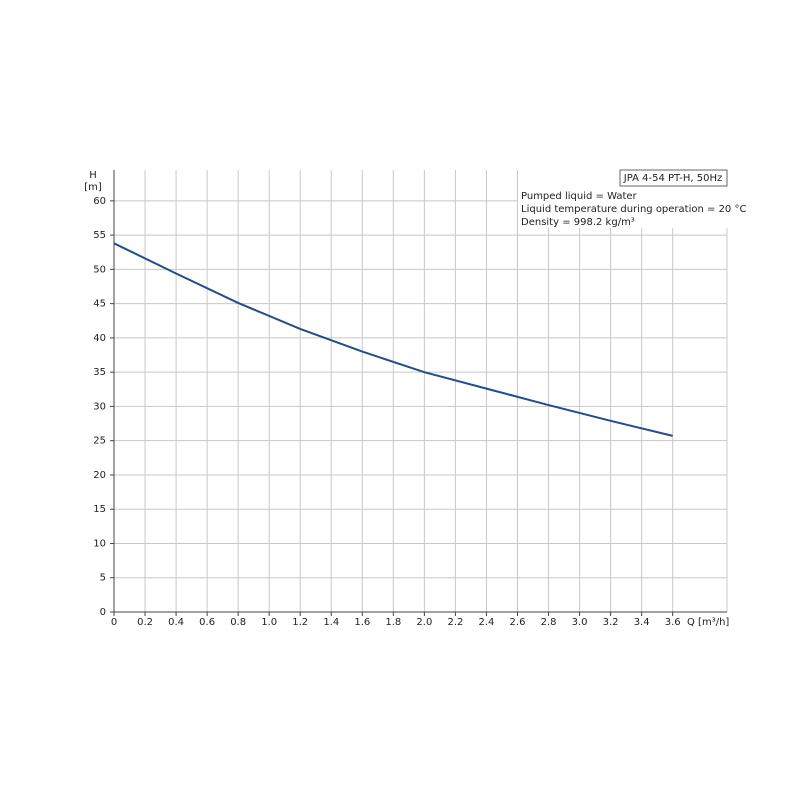  Describe the element at coordinates (393, 622) in the screenshot. I see `x-tick-label: 1.8` at that location.